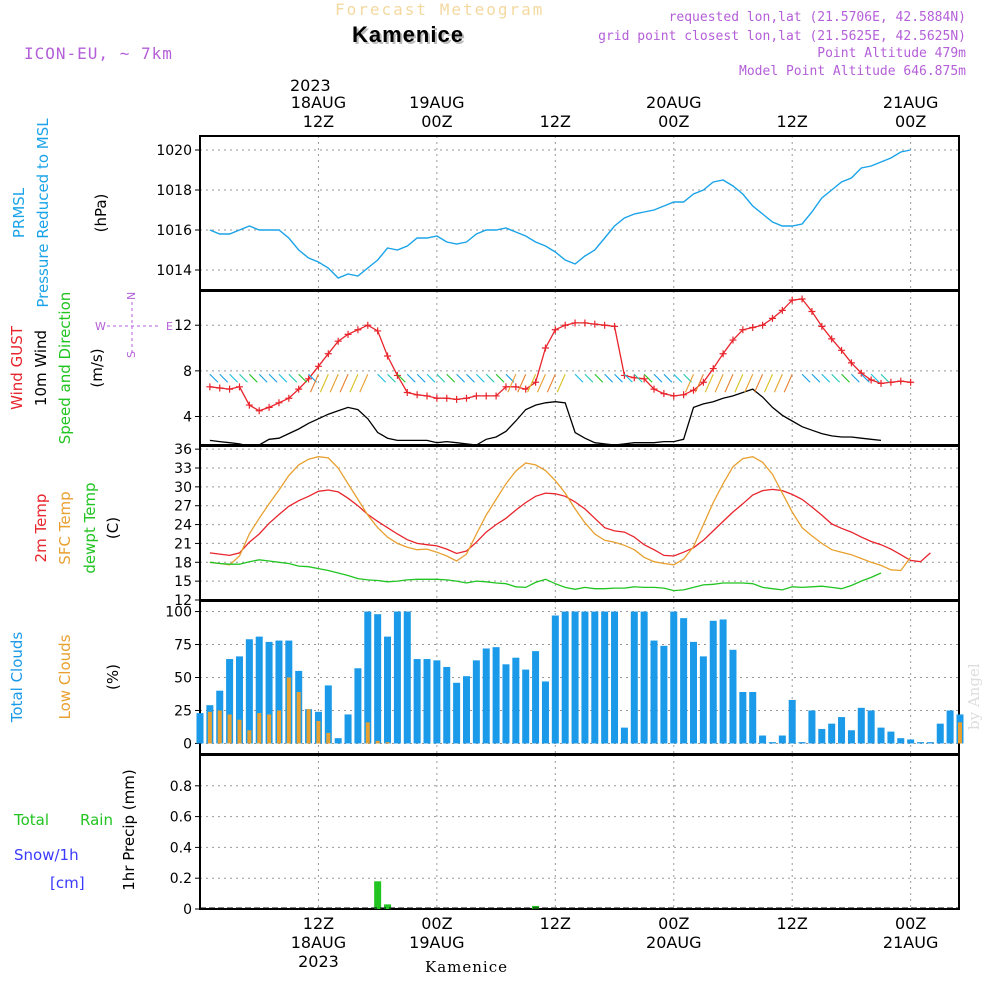 The image size is (1000, 1000). Describe the element at coordinates (183, 469) in the screenshot. I see `ytick-label: 33` at that location.